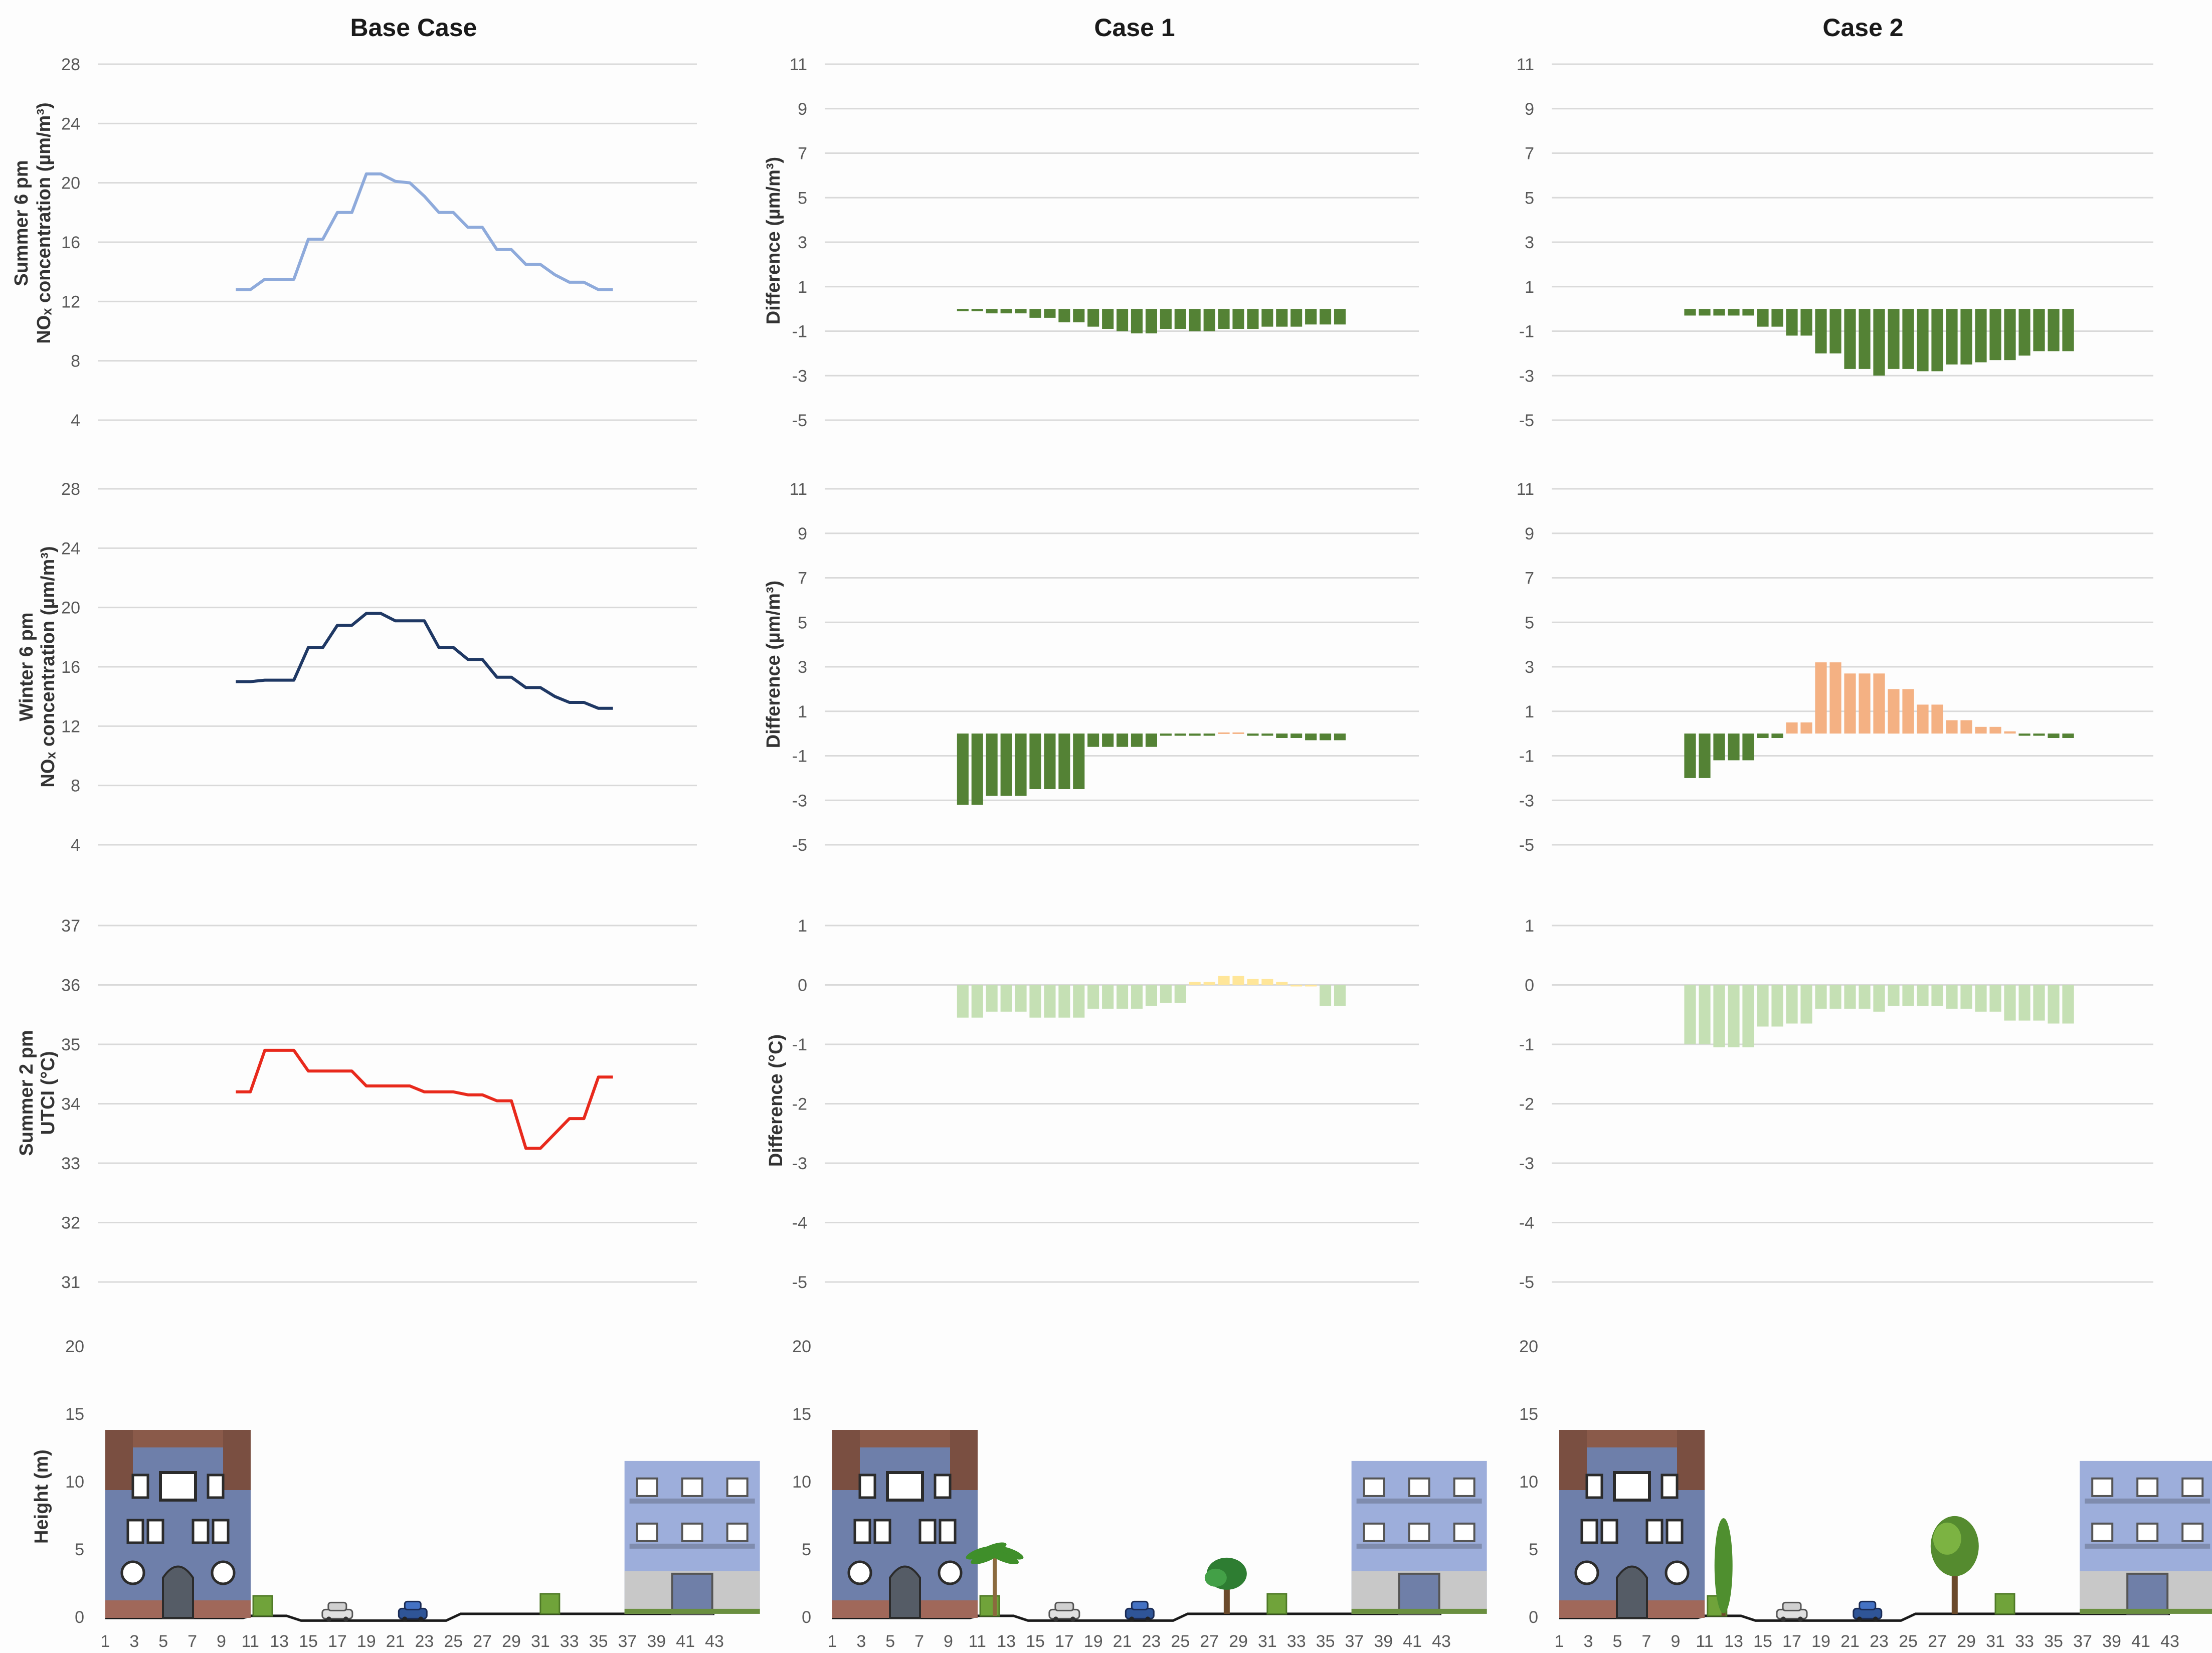 Image resolution: width=2212 pixels, height=1653 pixels. I want to click on difference-label-case1-winter-nox: Difference (µm/m³), so click(774, 664).